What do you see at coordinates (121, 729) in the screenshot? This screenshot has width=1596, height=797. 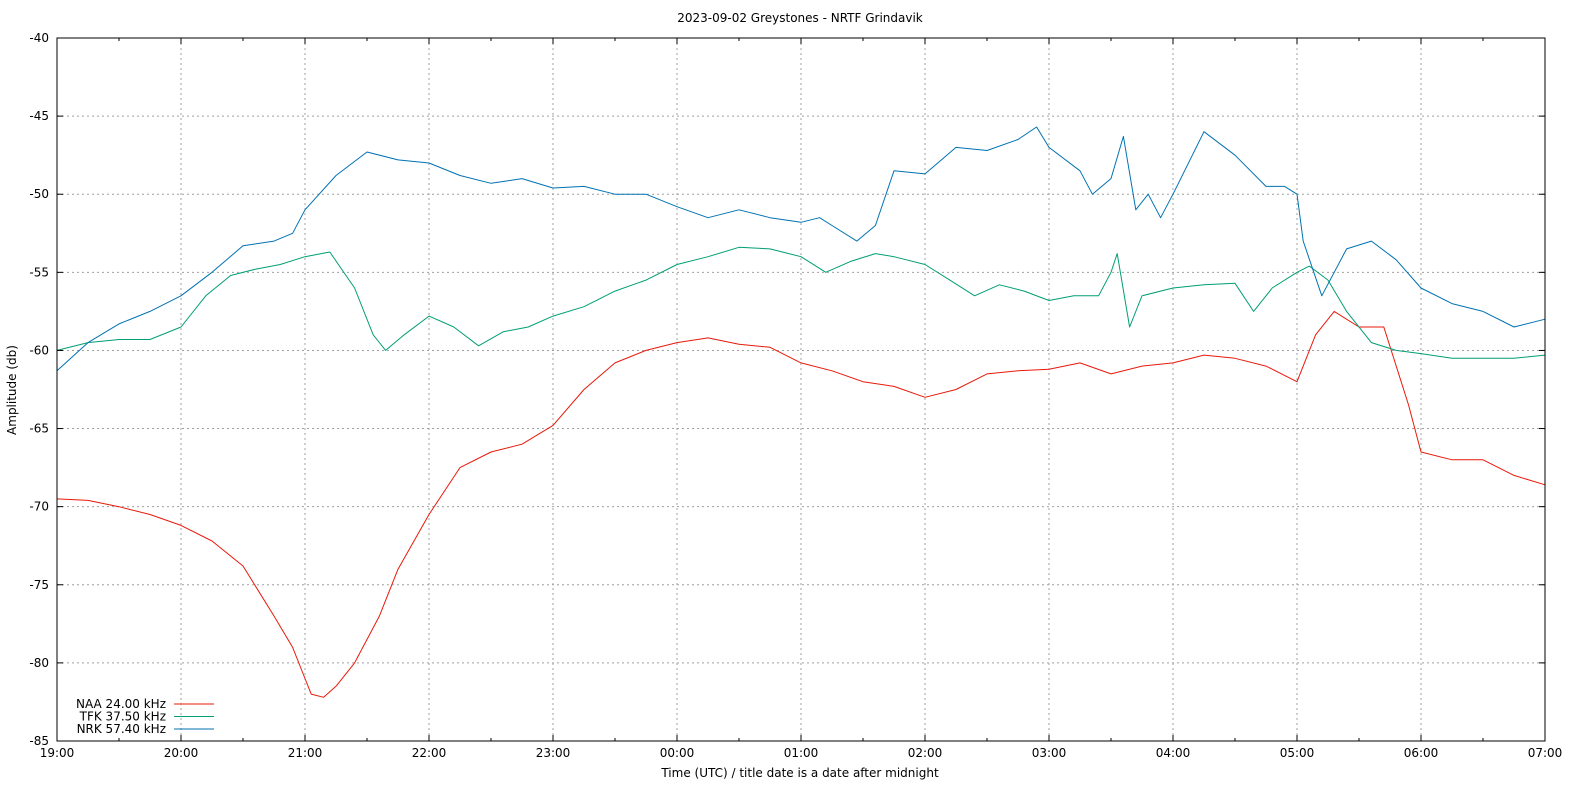 I see `legend-label: NRK 57.40 kHz` at bounding box center [121, 729].